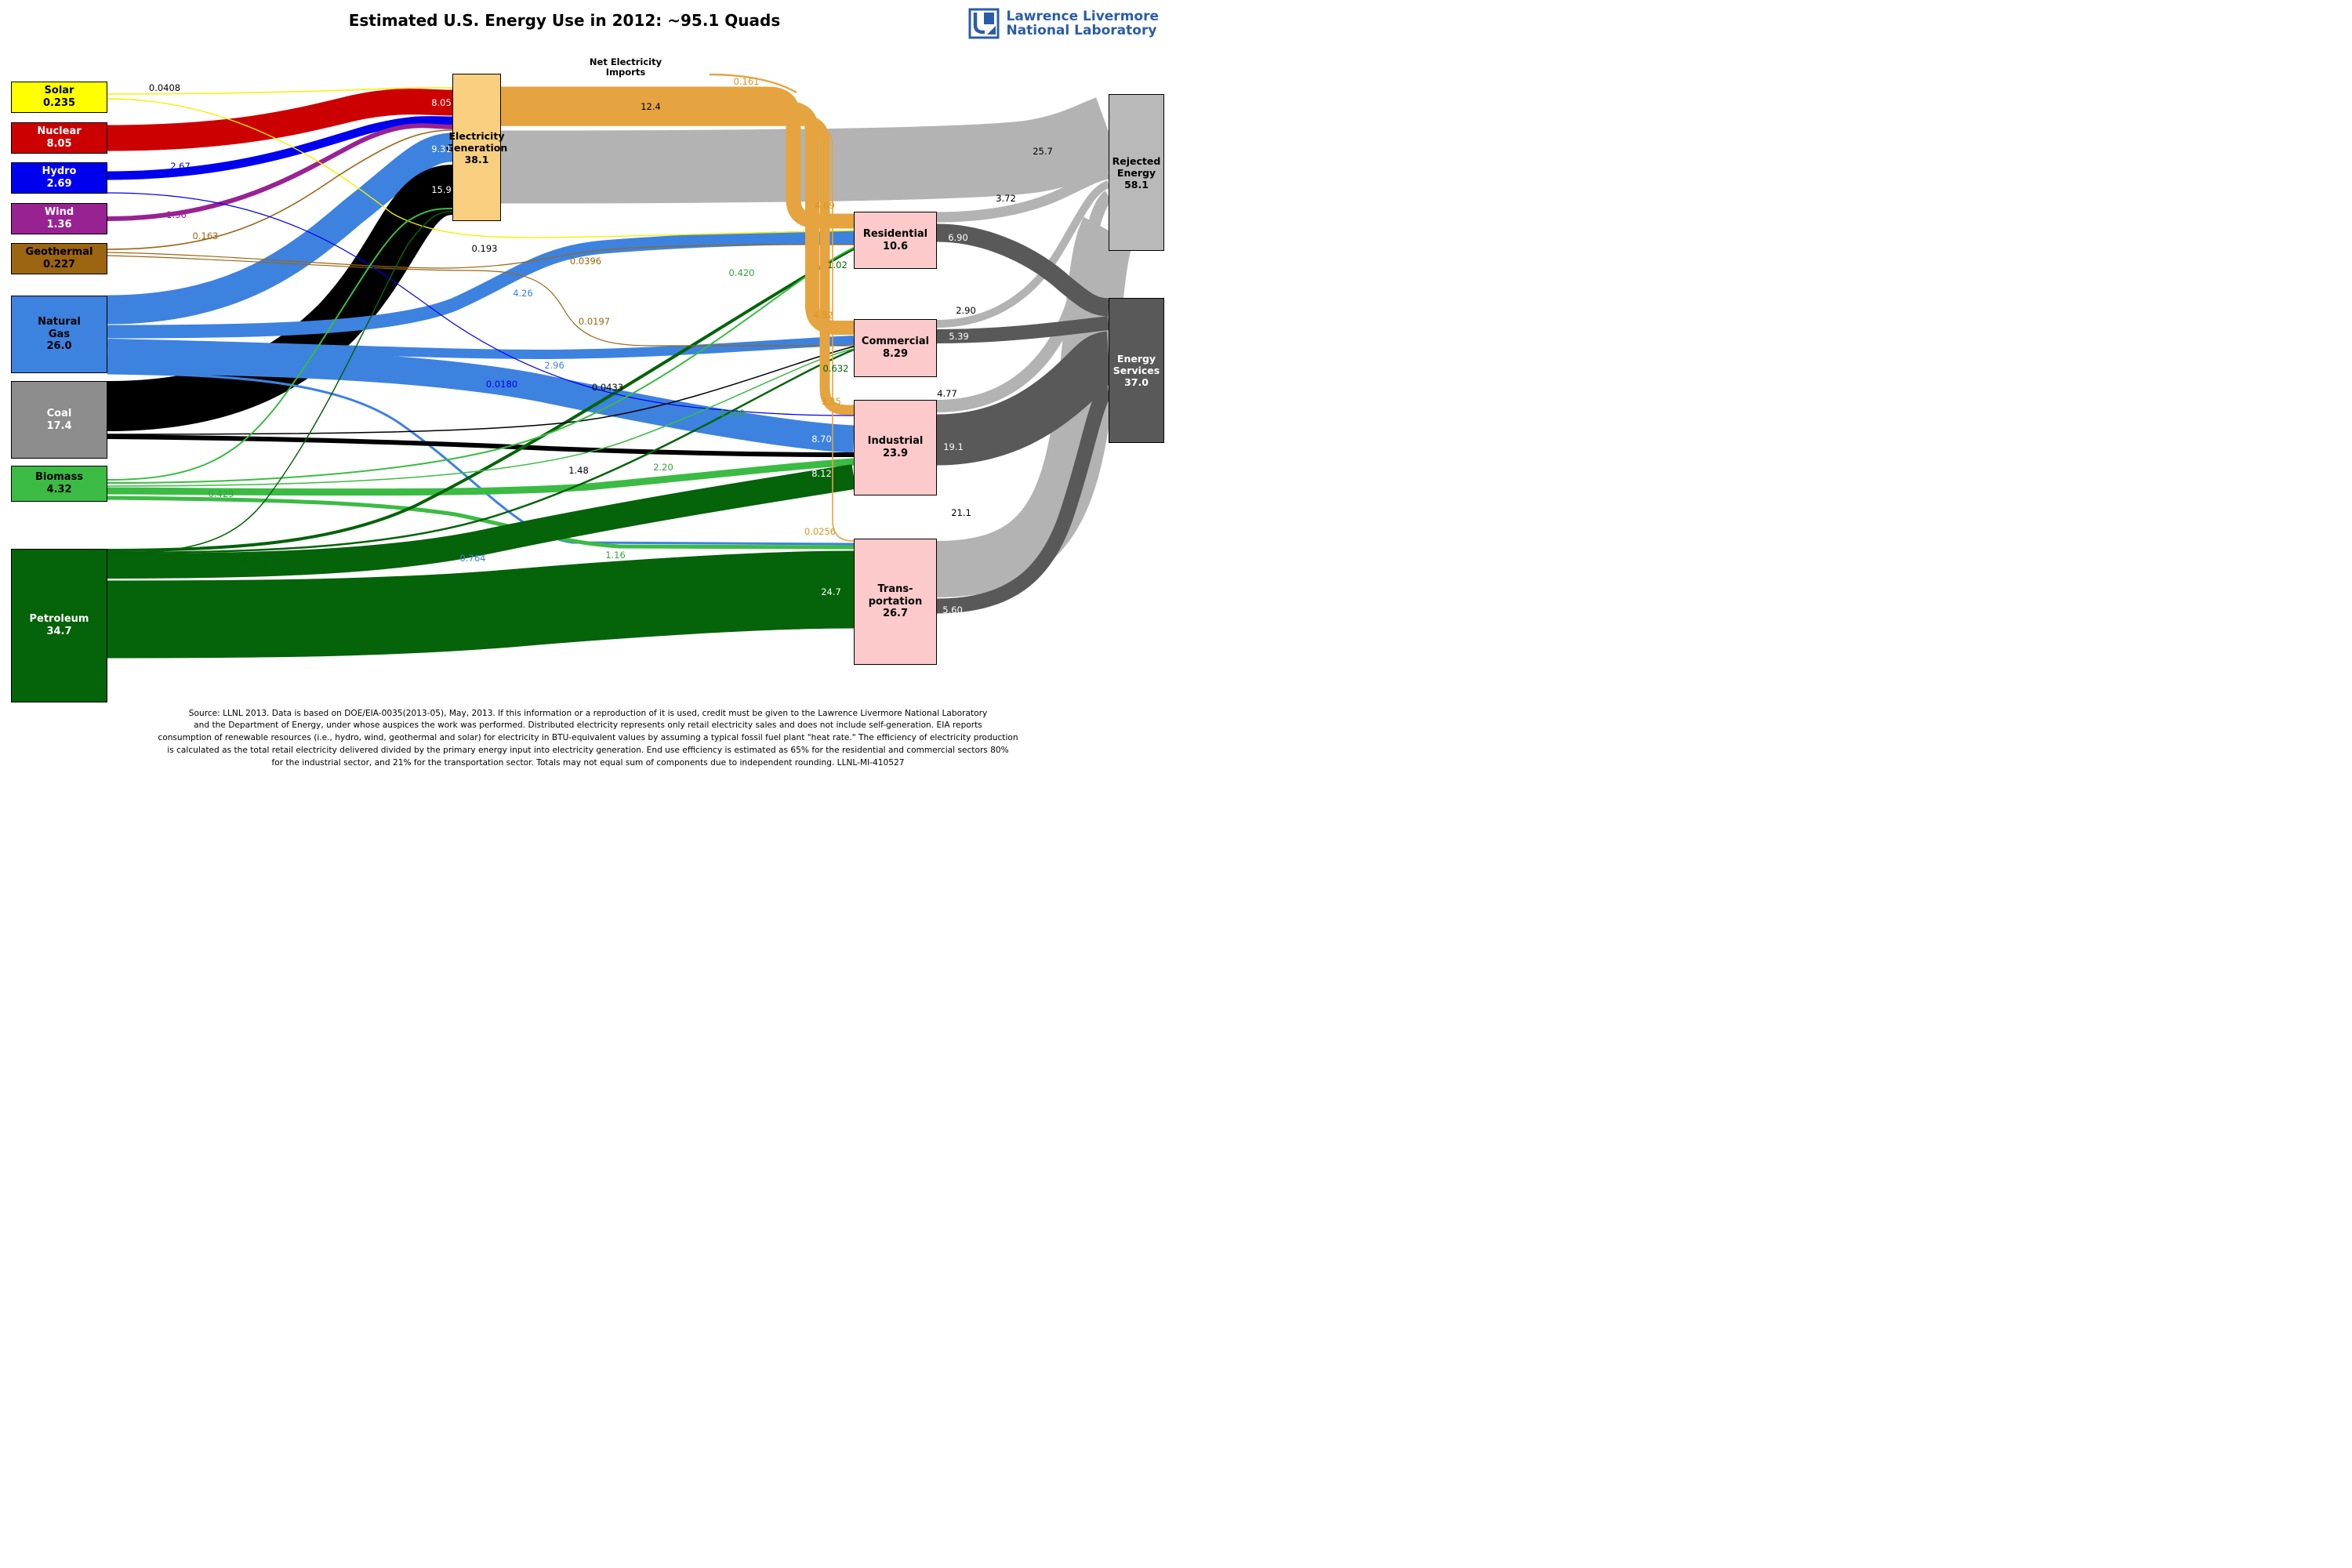 The width and height of the screenshot is (2352, 1568). What do you see at coordinates (59, 328) in the screenshot?
I see `node-natural-gas-label: Natural Gas` at bounding box center [59, 328].